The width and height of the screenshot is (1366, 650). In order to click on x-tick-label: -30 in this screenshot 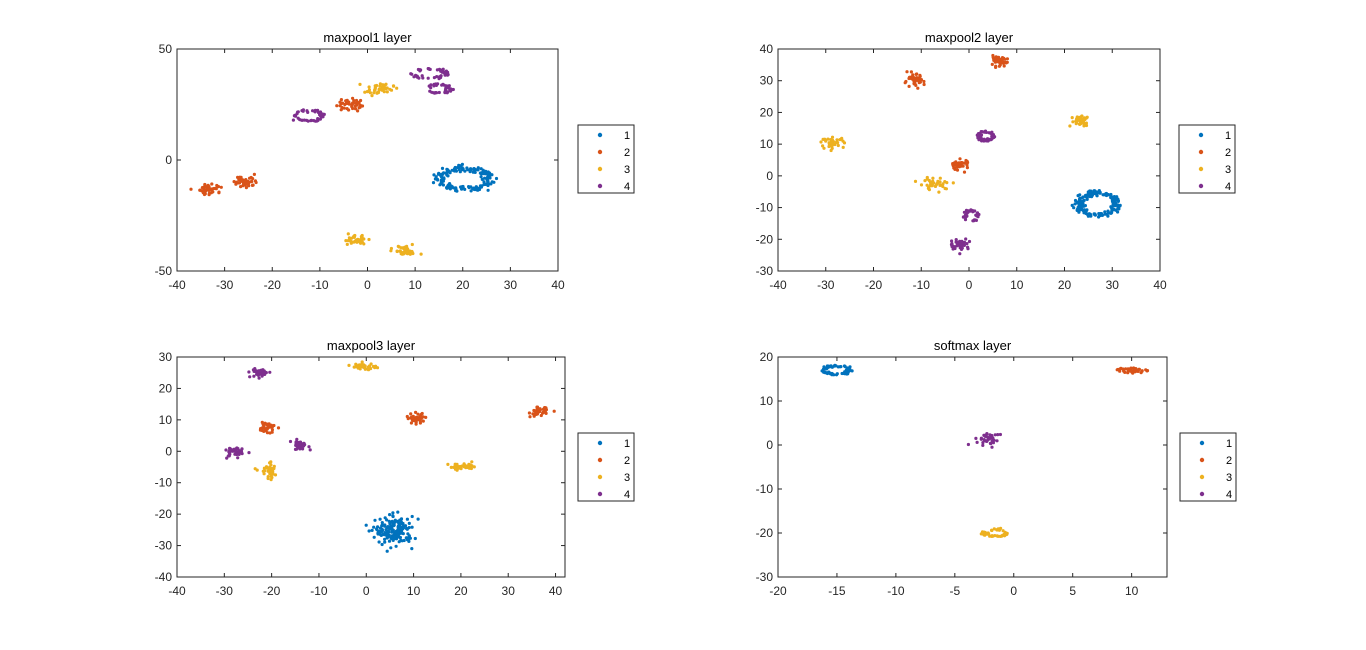, I will do `click(225, 285)`.